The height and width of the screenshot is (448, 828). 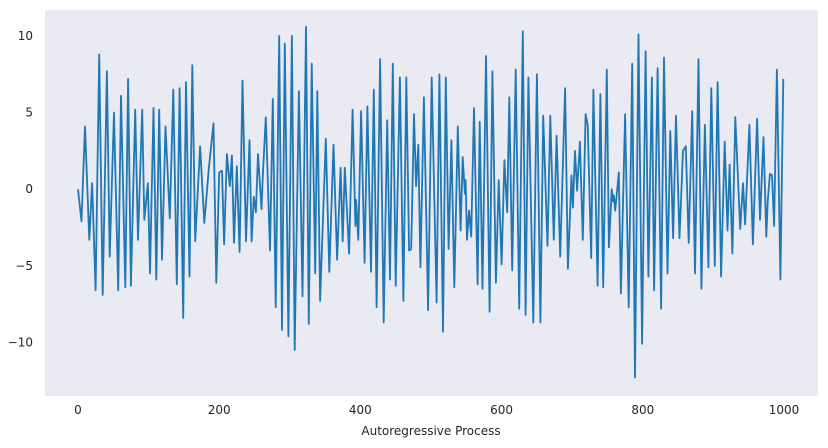 I want to click on y-tick-label: 5, so click(x=29, y=113).